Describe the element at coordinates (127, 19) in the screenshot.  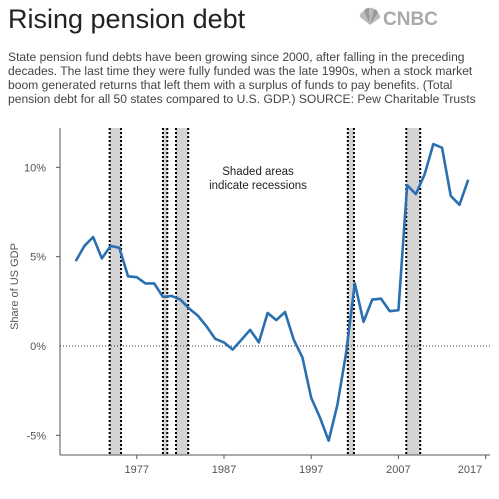
I see `title: Rising pension debt` at that location.